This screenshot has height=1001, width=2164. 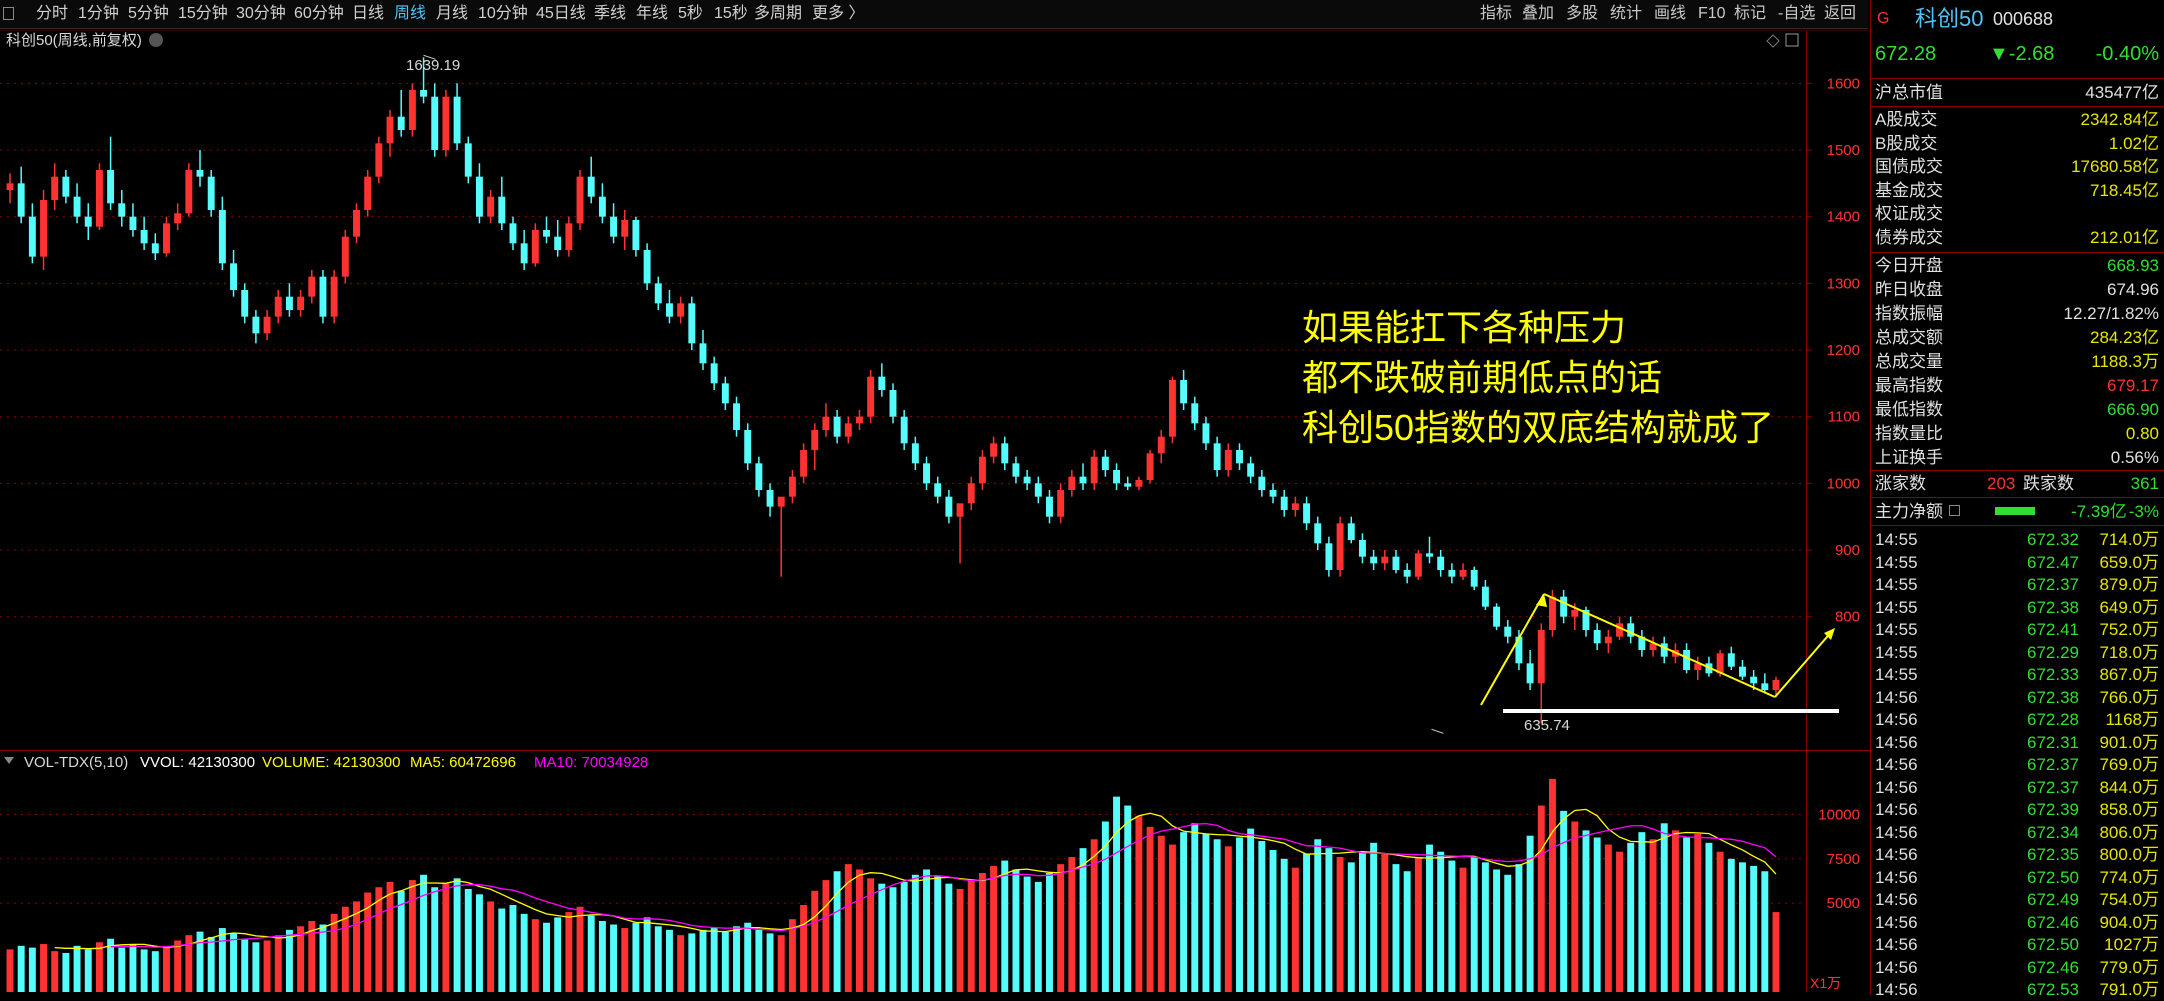 What do you see at coordinates (156, 40) in the screenshot?
I see `title-gear-icon` at bounding box center [156, 40].